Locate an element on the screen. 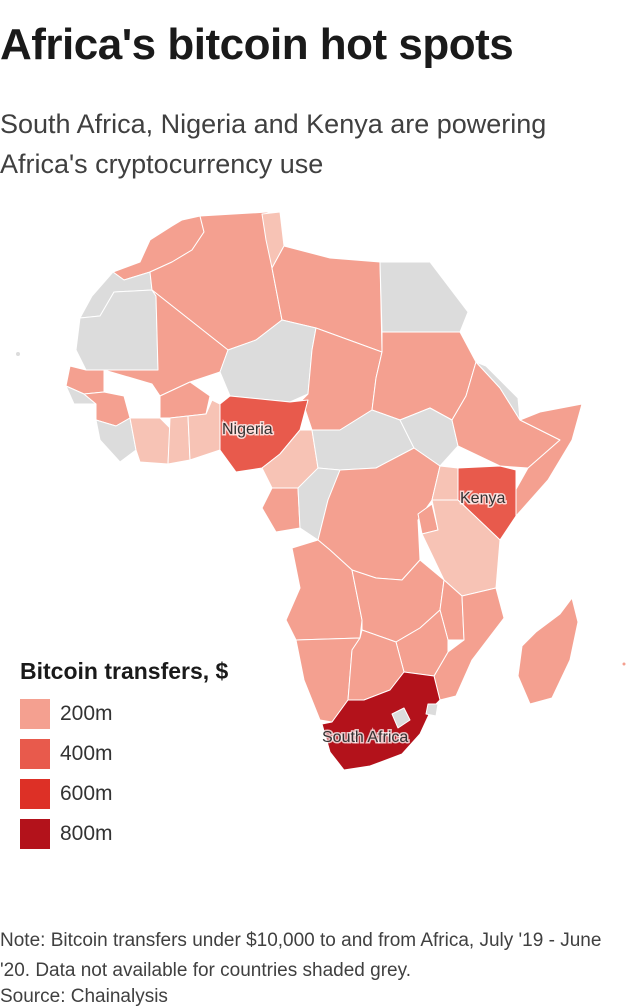  lesotho is located at coordinates (401, 718).